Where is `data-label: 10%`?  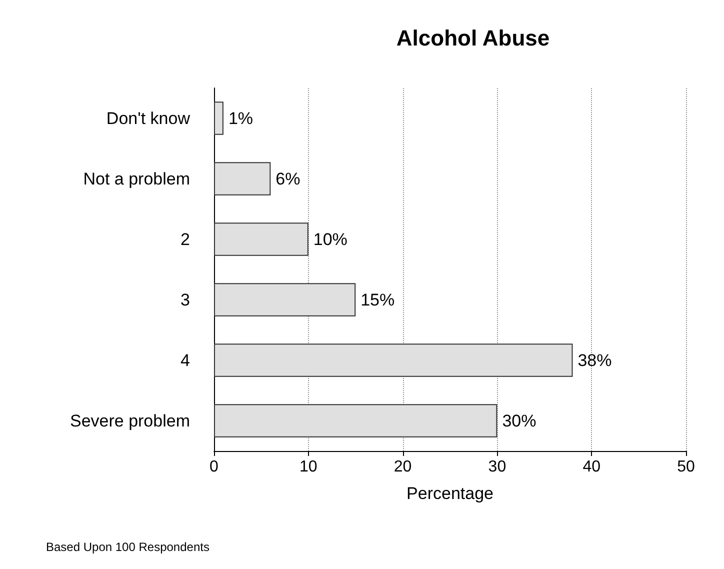
data-label: 10% is located at coordinates (330, 239).